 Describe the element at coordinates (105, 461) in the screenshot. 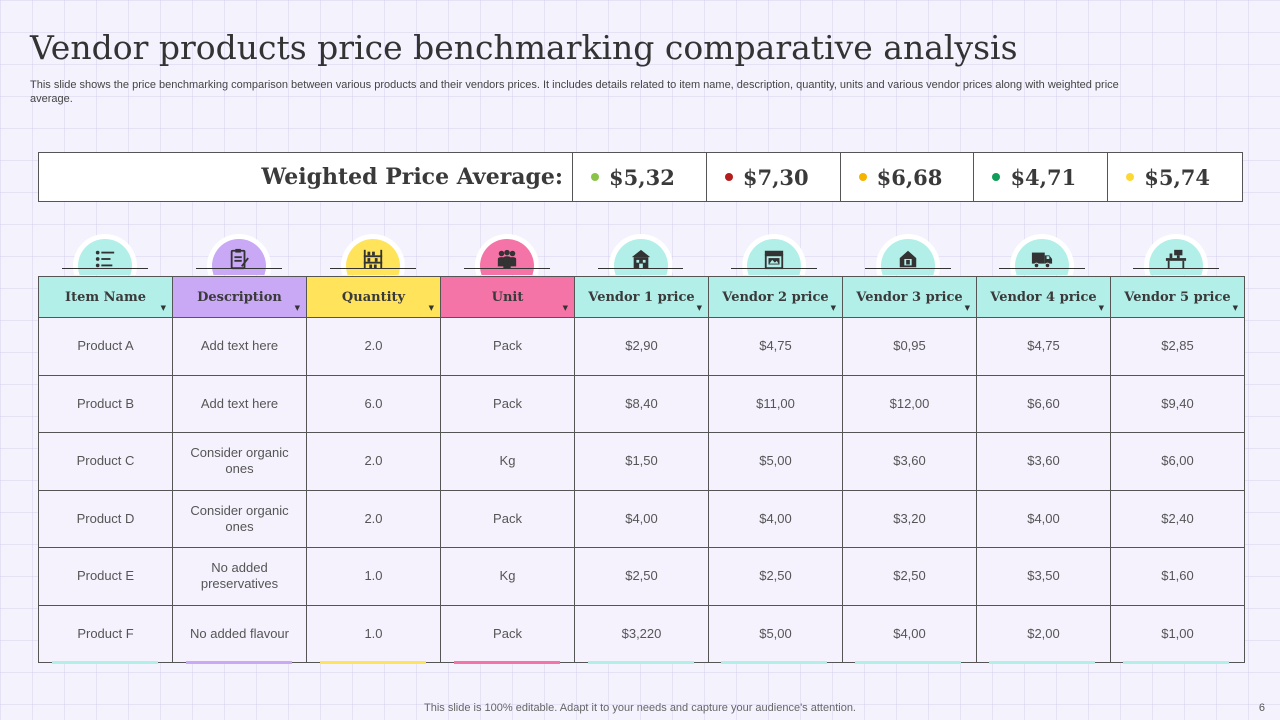

I see `cell-item-name: Product C` at that location.